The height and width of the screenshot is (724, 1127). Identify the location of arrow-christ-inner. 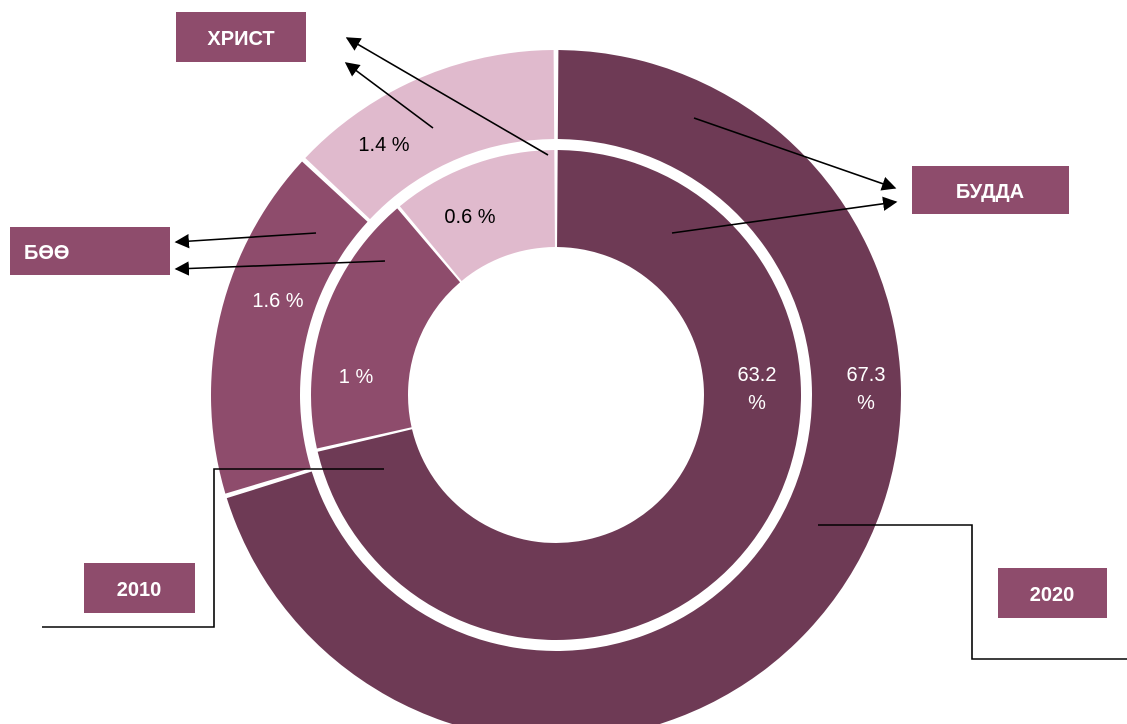
(447, 96).